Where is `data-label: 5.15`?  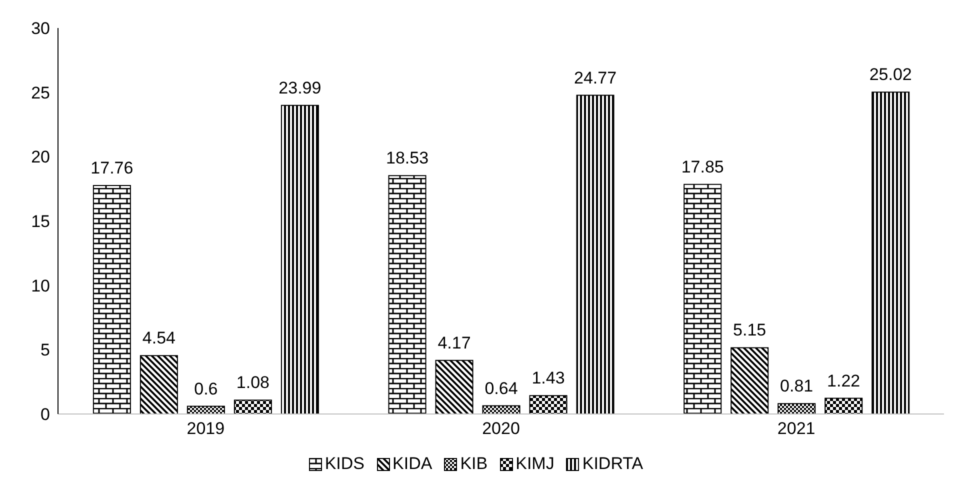
data-label: 5.15 is located at coordinates (749, 330).